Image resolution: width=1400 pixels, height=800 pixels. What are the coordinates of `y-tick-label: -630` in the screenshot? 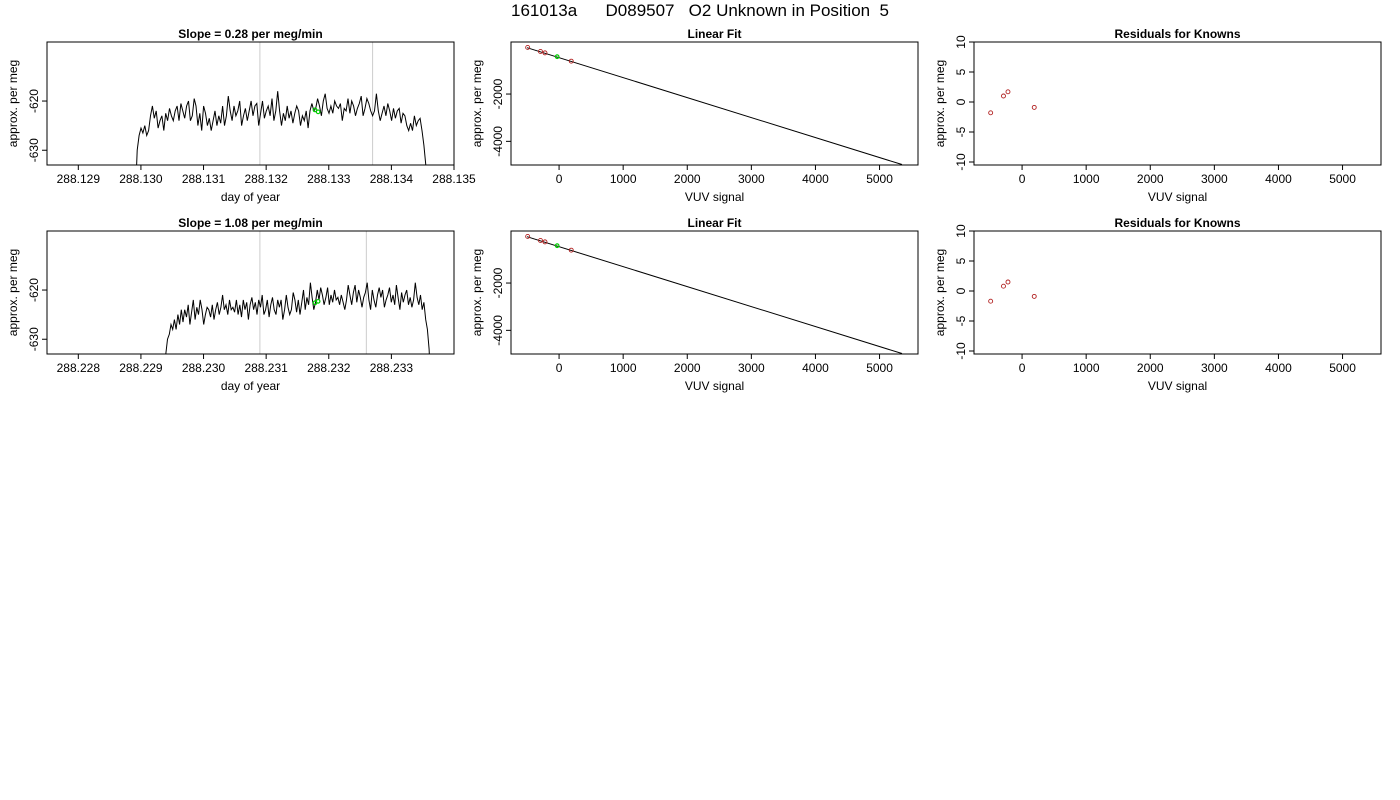 It's located at (34, 150).